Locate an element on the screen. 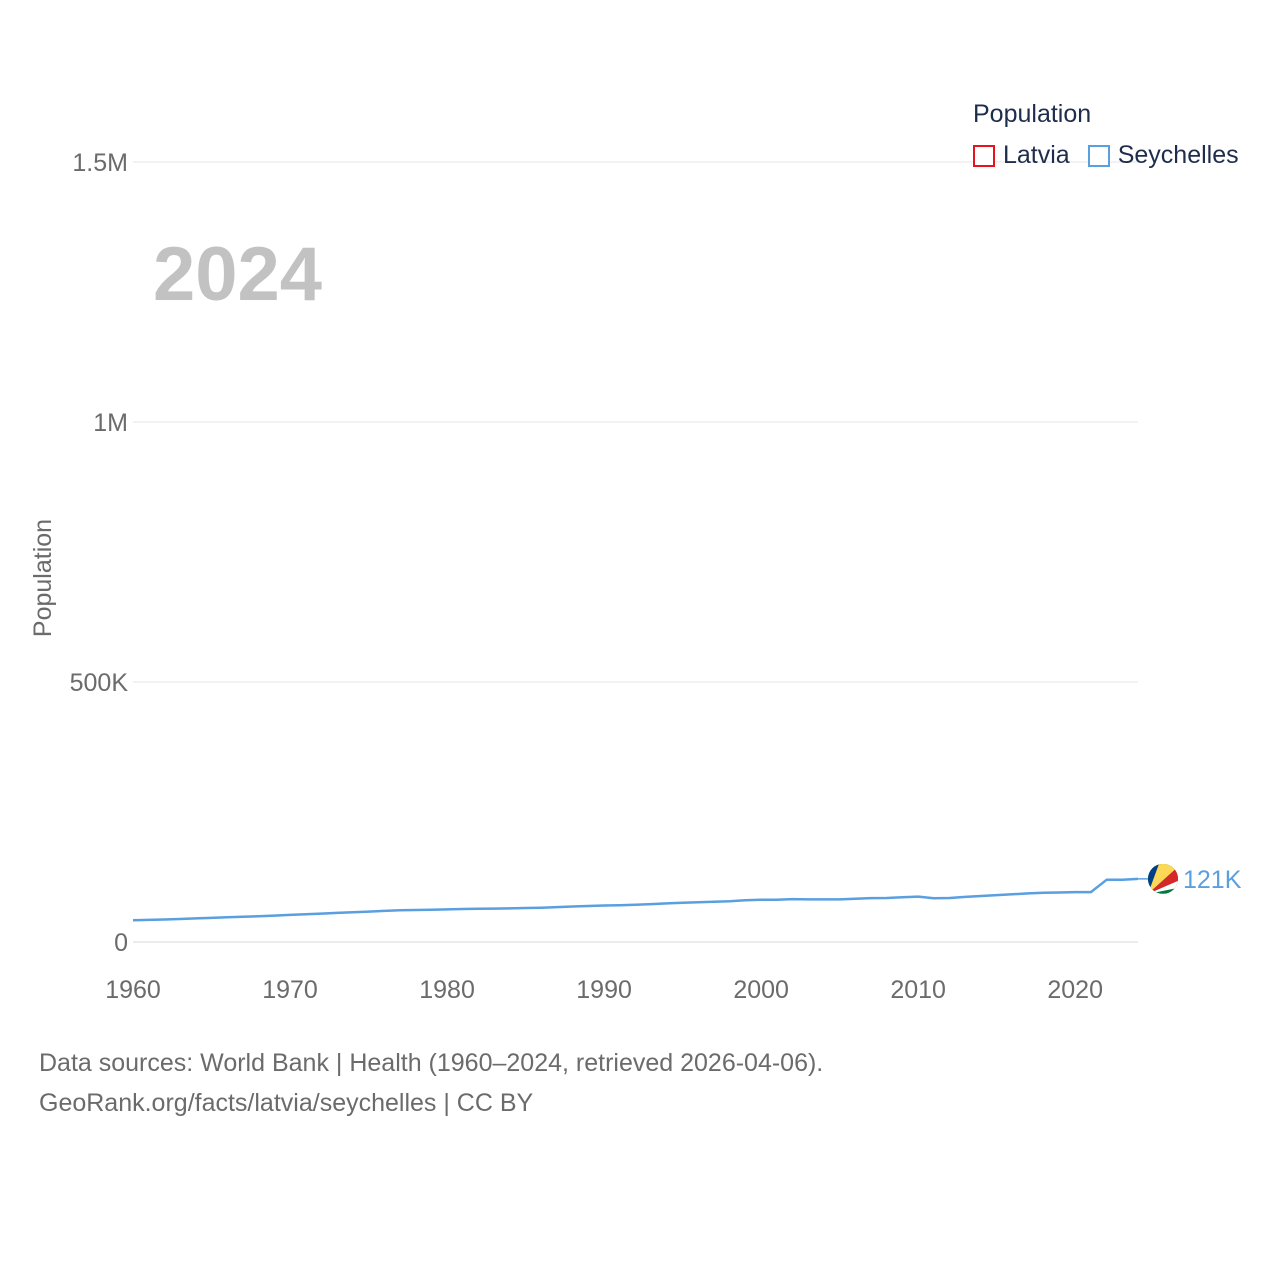  end-label-seychelles: 121K is located at coordinates (1212, 880).